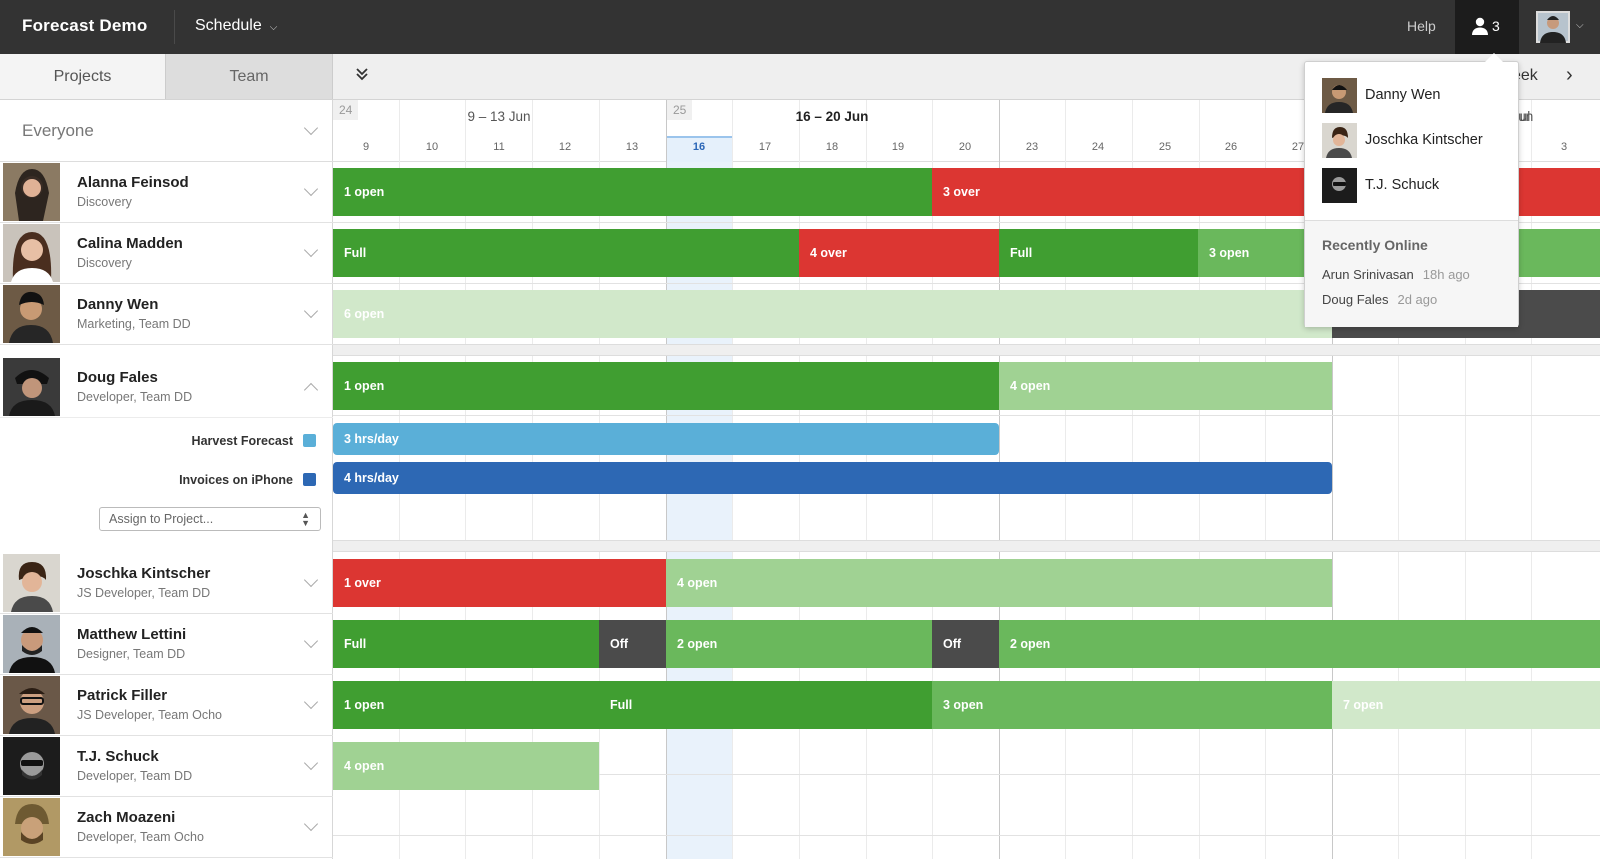 The image size is (1600, 859). I want to click on recently-online-heading: Recently Online, so click(1375, 245).